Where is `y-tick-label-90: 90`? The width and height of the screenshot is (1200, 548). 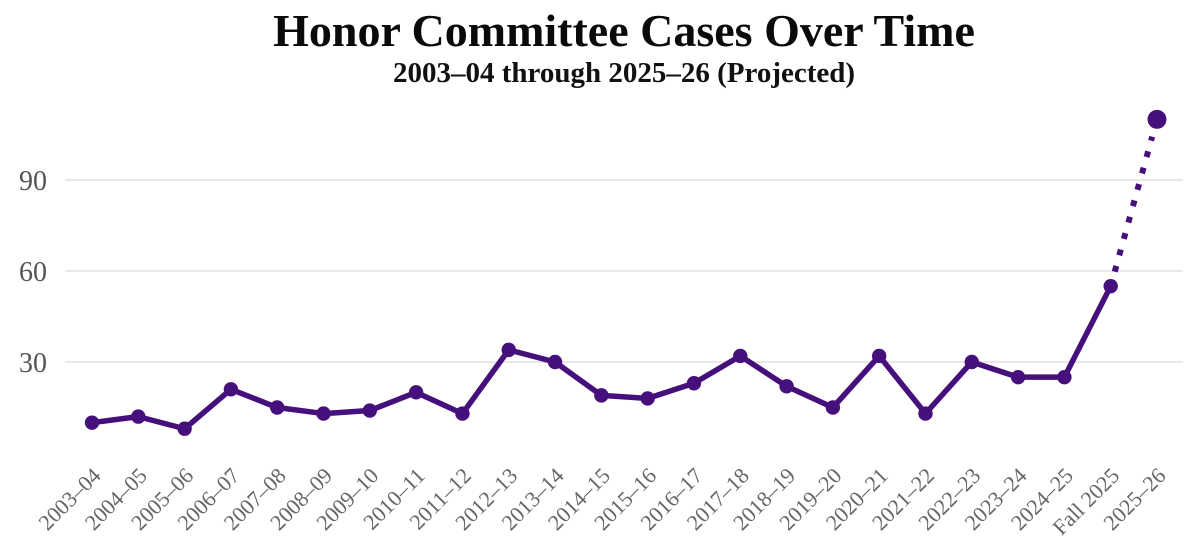
y-tick-label-90: 90 is located at coordinates (33, 181).